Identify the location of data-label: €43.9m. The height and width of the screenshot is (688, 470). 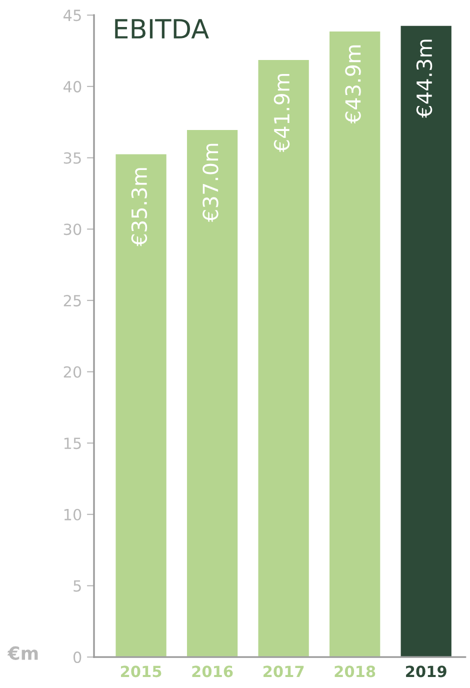
(353, 84).